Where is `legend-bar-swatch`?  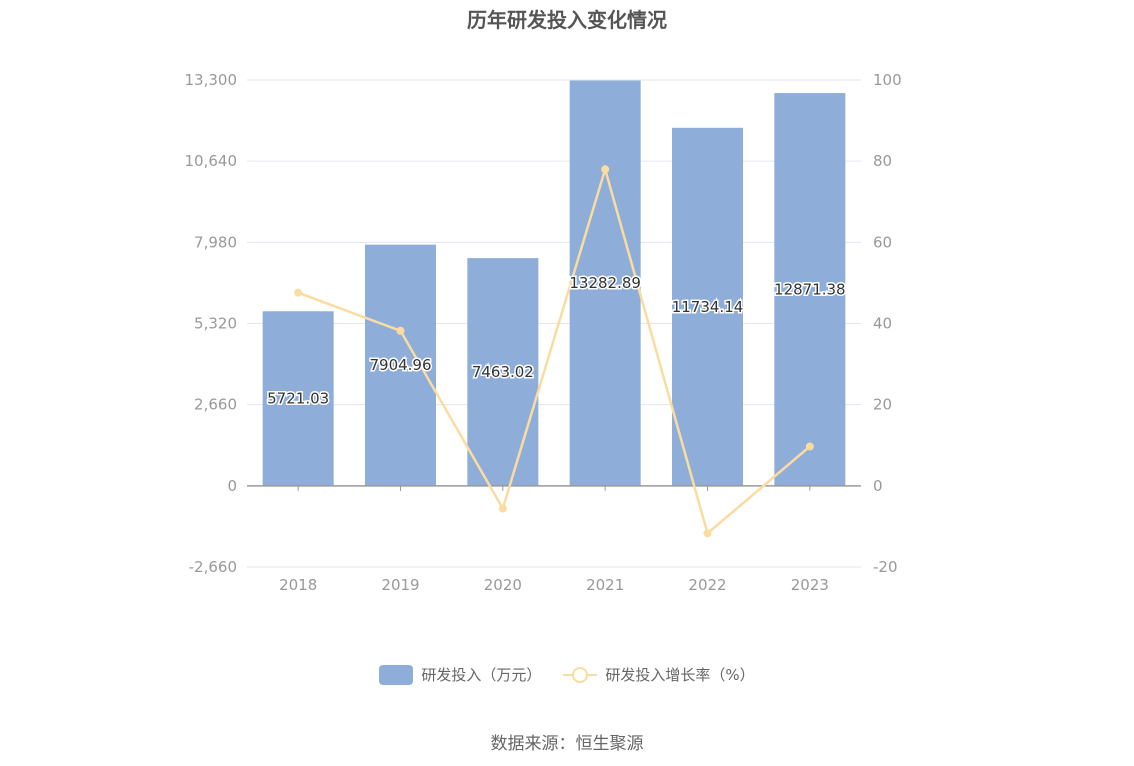
legend-bar-swatch is located at coordinates (396, 674).